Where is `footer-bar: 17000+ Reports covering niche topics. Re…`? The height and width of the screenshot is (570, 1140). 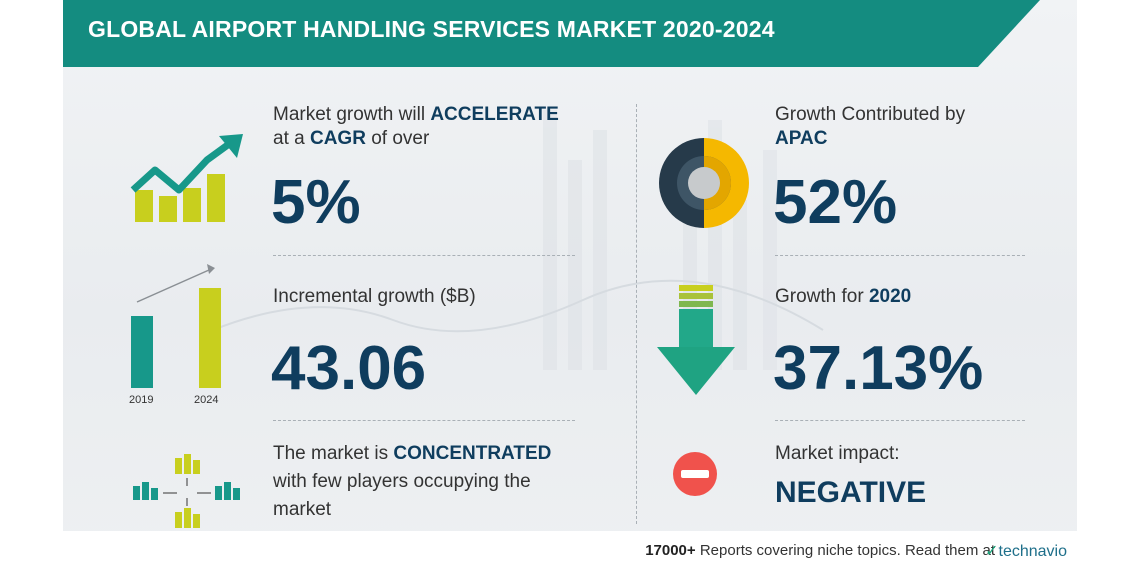 footer-bar: 17000+ Reports covering niche topics. Re… is located at coordinates (570, 550).